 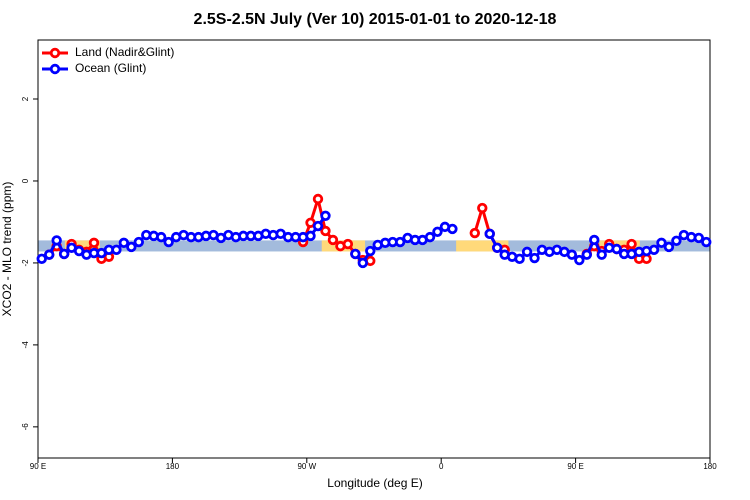 I want to click on x-axis-label: Longitude (deg E), so click(x=374, y=483).